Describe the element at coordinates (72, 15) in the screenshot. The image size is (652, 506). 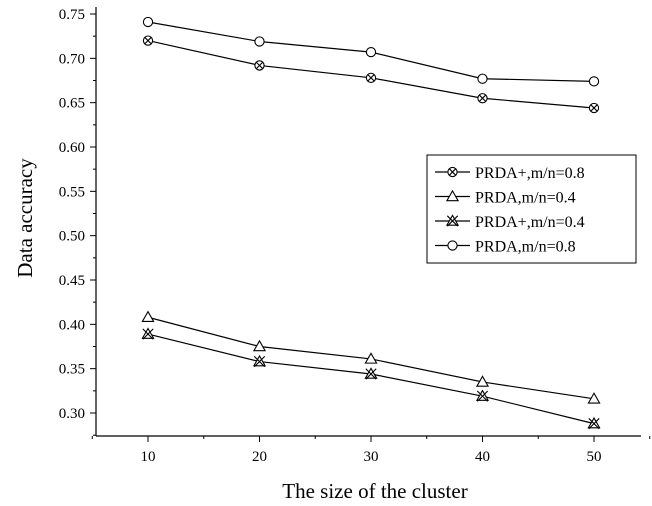
I see `y-tick-label: 0.75` at that location.